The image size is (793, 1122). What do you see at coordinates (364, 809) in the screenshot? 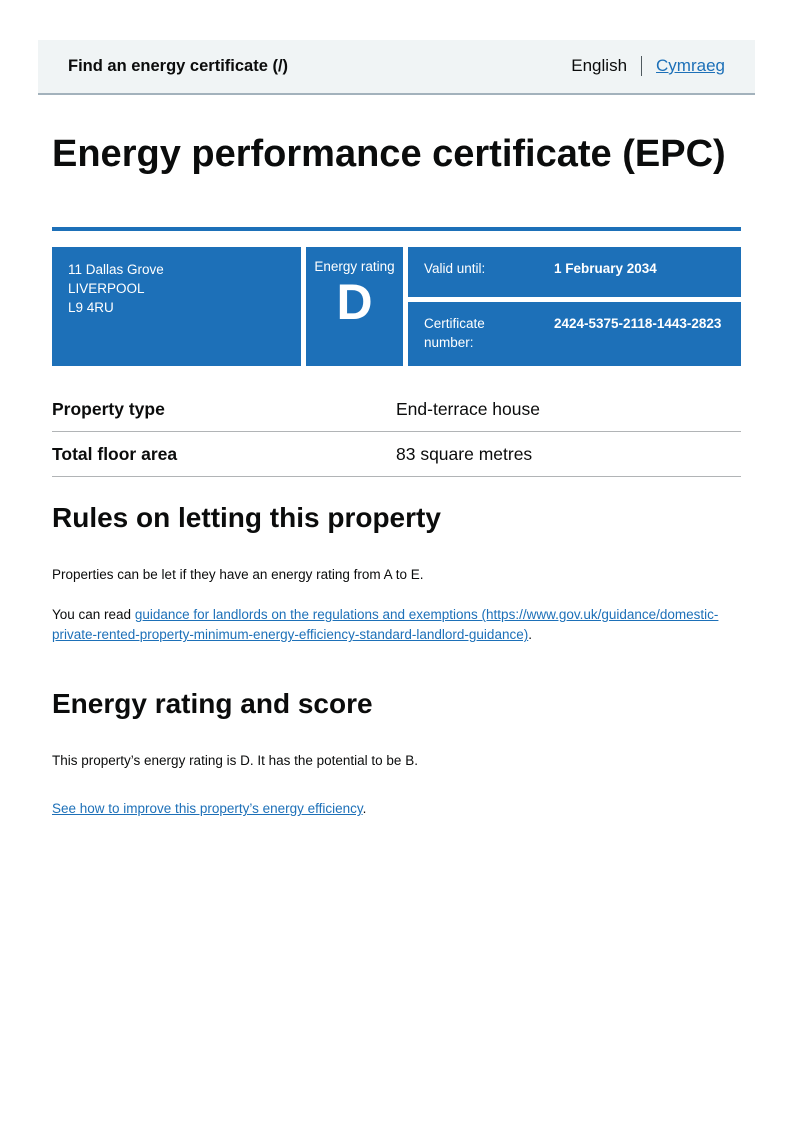
I see `improve-text-suffix: .` at bounding box center [364, 809].